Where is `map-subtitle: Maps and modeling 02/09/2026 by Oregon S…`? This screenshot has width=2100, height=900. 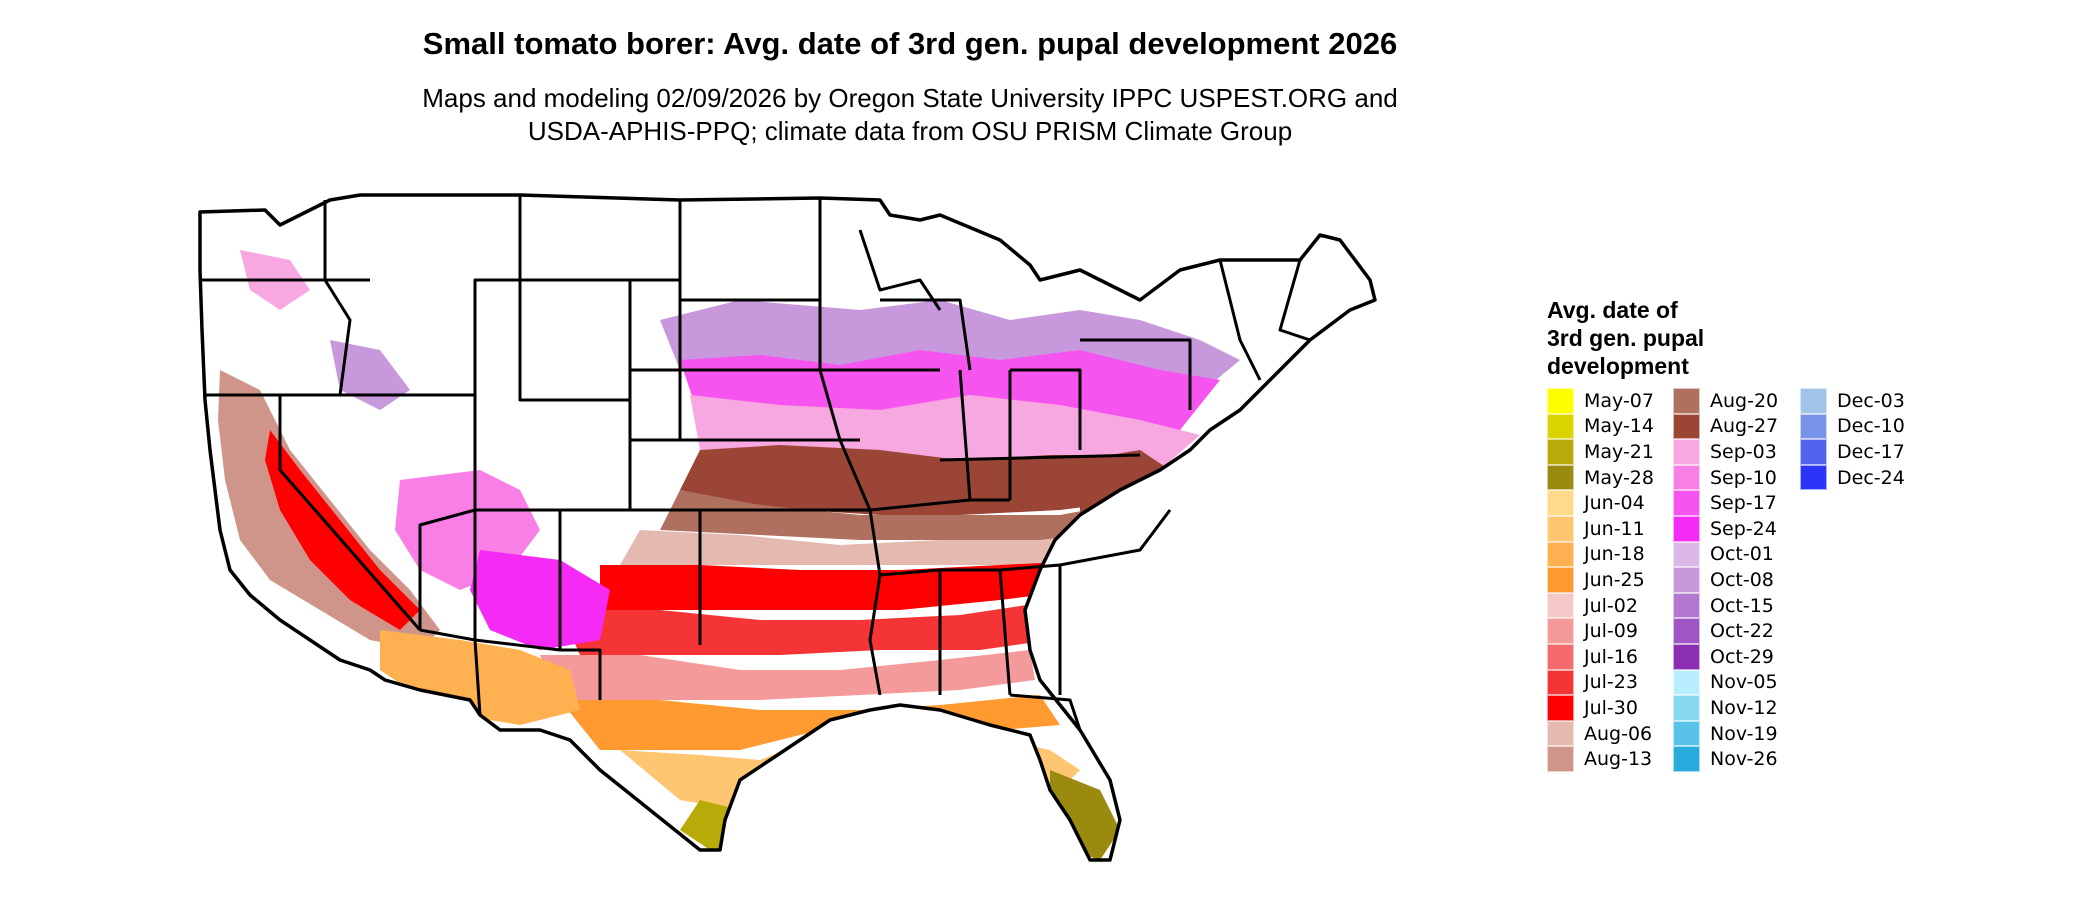
map-subtitle: Maps and modeling 02/09/2026 by Oregon S… is located at coordinates (910, 115).